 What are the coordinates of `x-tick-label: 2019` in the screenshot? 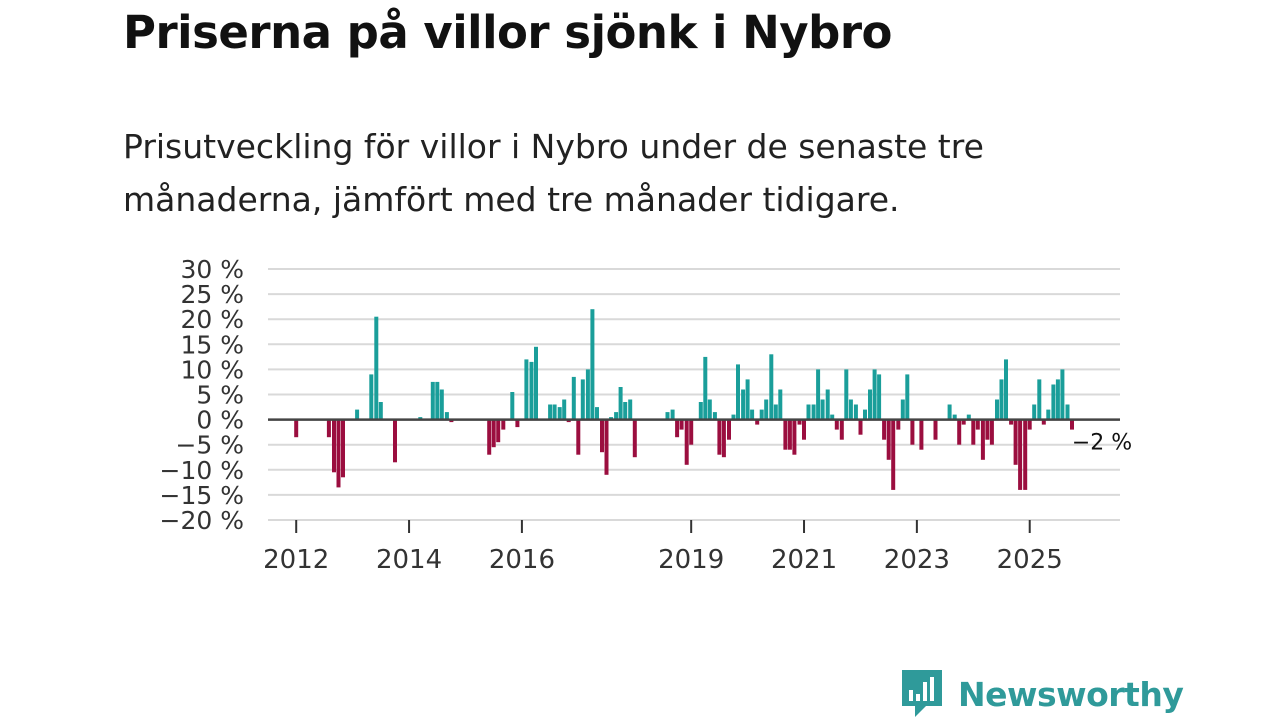 It's located at (691, 560).